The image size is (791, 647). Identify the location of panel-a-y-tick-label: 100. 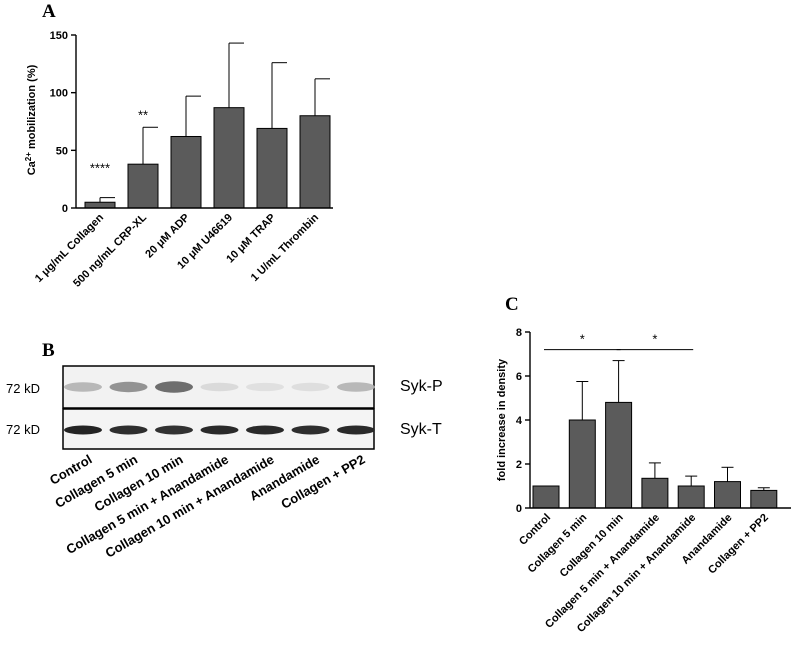
(59, 94).